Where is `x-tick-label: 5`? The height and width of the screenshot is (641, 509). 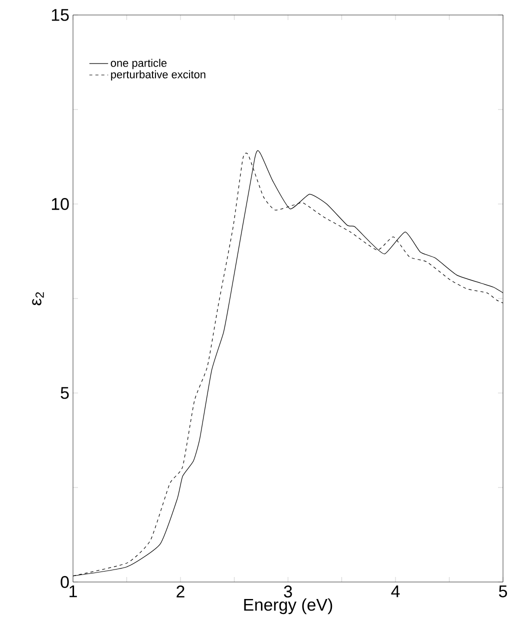
x-tick-label: 5 is located at coordinates (502, 592).